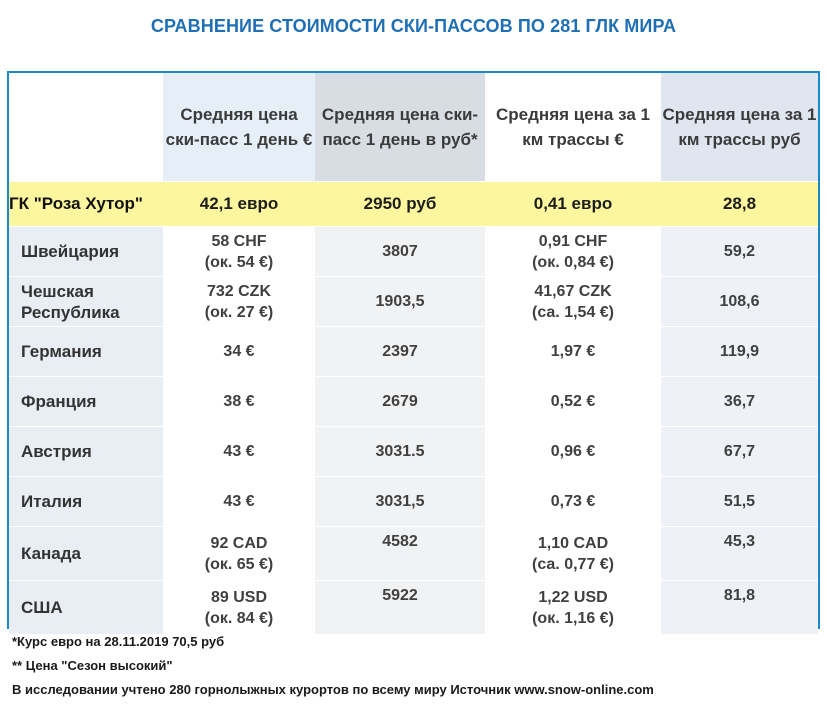 Image resolution: width=827 pixels, height=711 pixels. Describe the element at coordinates (573, 312) in the screenshot. I see `price-eur-approx: (са. 1,54 €)` at that location.